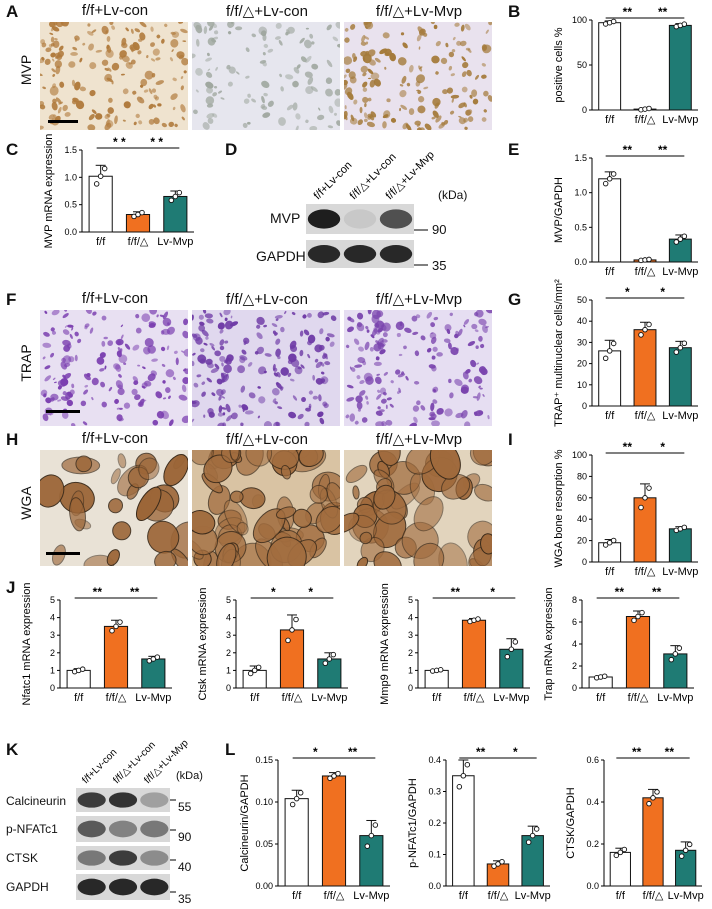  I want to click on y-tick-label: 1.5, so click(70, 150).